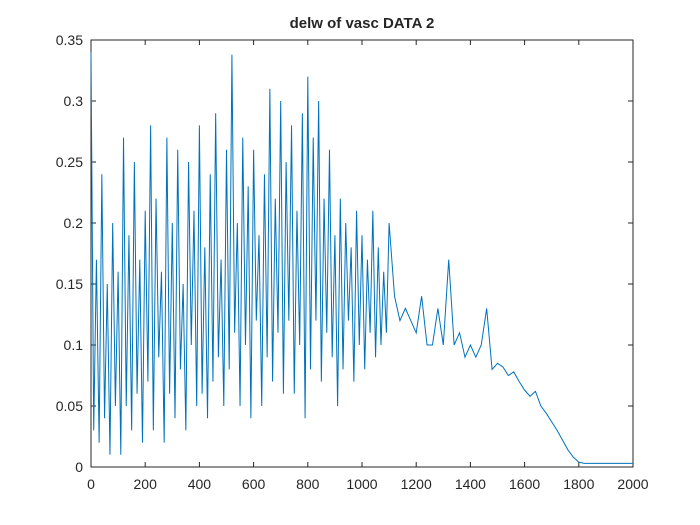 This screenshot has height=525, width=700. What do you see at coordinates (578, 484) in the screenshot?
I see `x-tick-label: 1800` at bounding box center [578, 484].